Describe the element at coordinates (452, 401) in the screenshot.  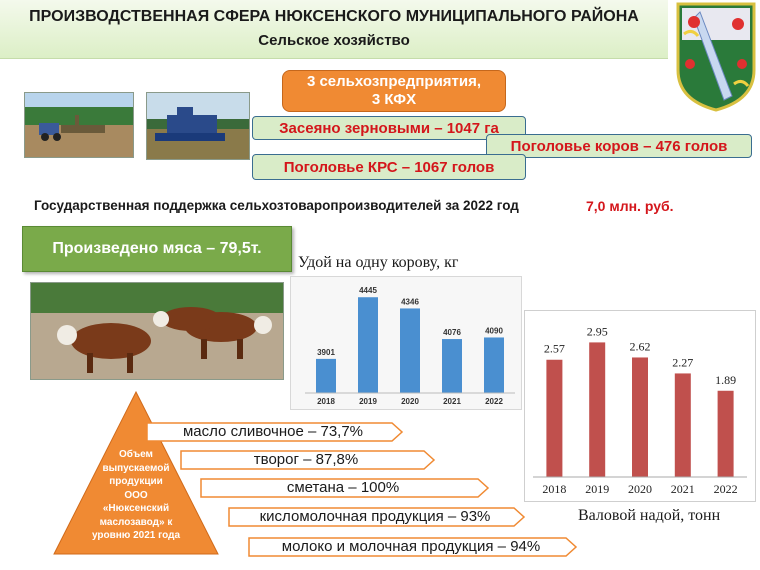
I see `milk-yield-tick-label: 2021` at that location.